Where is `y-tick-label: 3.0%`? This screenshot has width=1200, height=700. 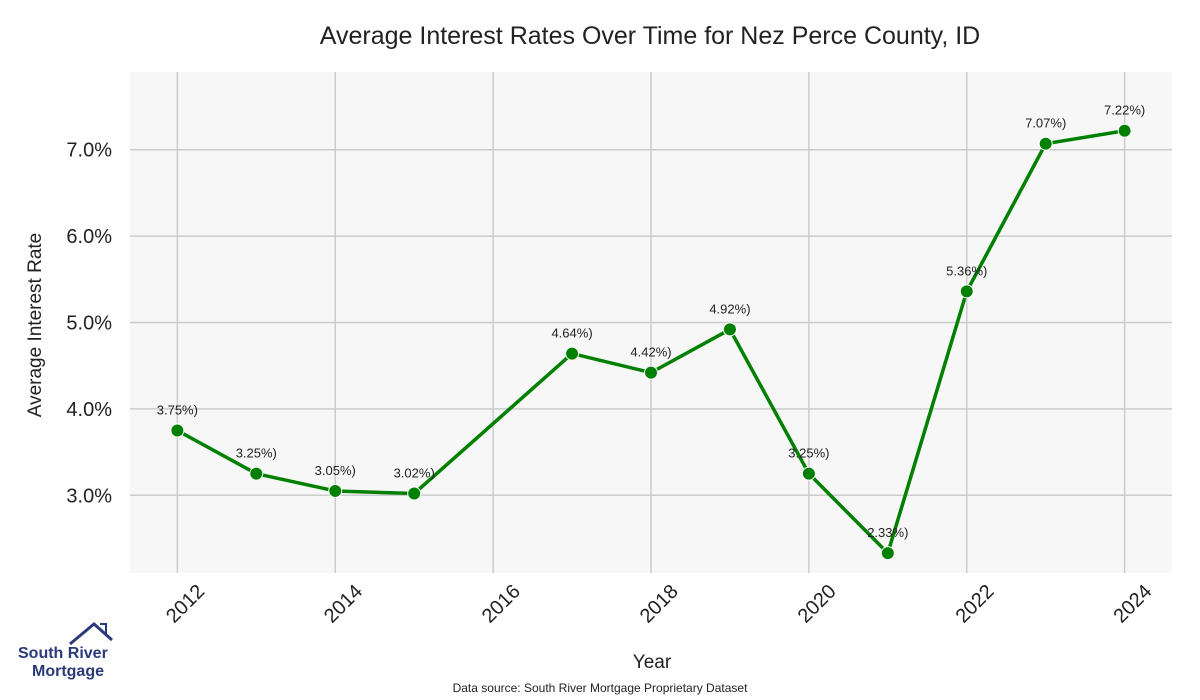
y-tick-label: 3.0% is located at coordinates (89, 496).